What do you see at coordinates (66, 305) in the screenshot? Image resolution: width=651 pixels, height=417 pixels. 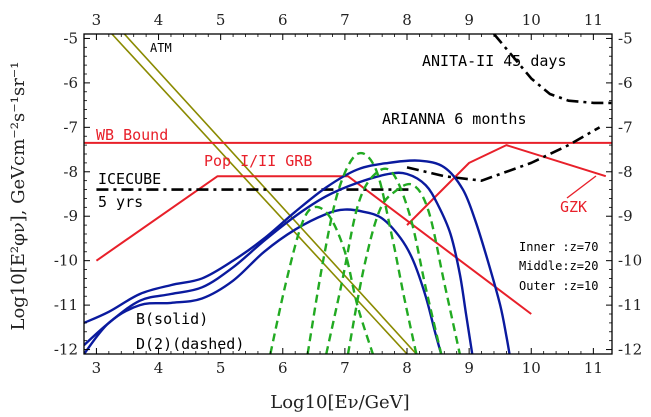 I see `y-tick-label: -11` at bounding box center [66, 305].